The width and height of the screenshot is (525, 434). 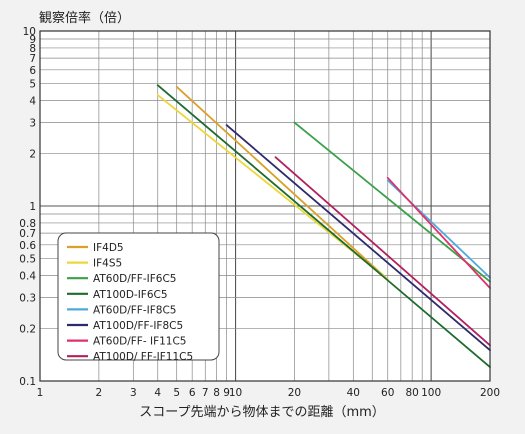 I want to click on x-tick-label: 8, so click(x=216, y=393).